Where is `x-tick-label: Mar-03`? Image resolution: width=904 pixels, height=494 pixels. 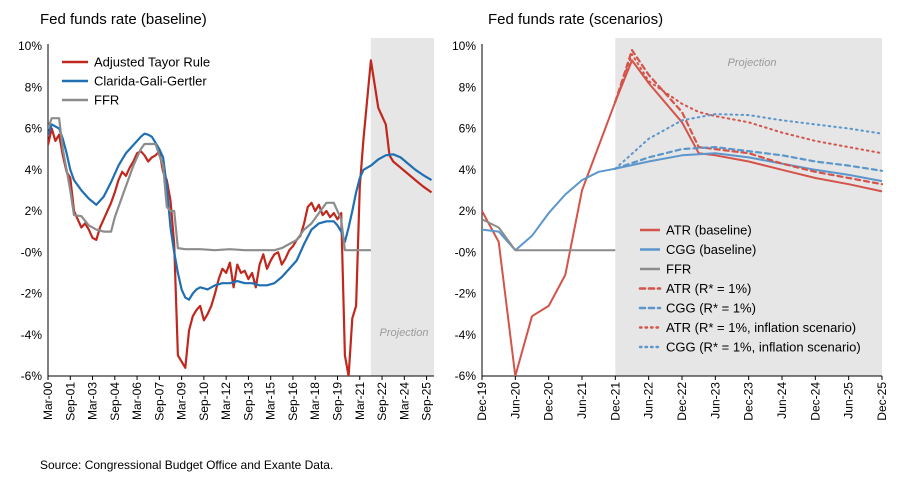
x-tick-label: Mar-03 is located at coordinates (93, 401).